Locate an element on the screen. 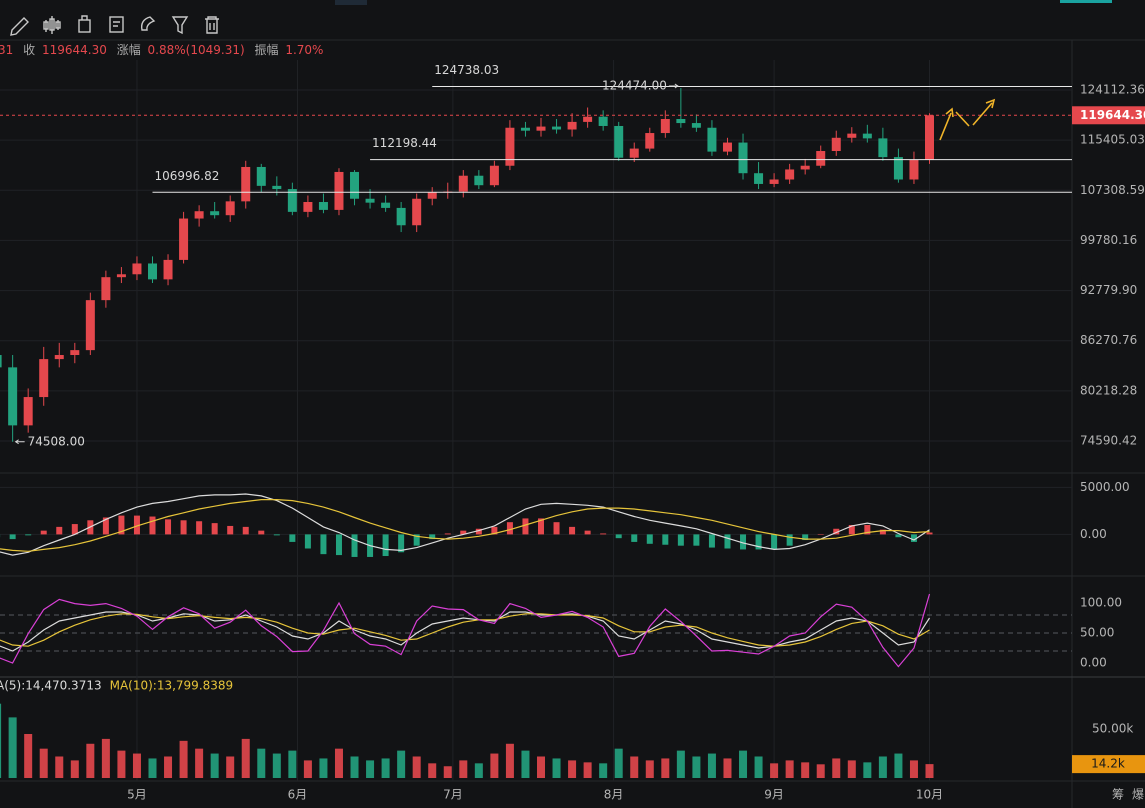 Image resolution: width=1145 pixels, height=808 pixels. volume-current-label: 14.2k is located at coordinates (1108, 764).